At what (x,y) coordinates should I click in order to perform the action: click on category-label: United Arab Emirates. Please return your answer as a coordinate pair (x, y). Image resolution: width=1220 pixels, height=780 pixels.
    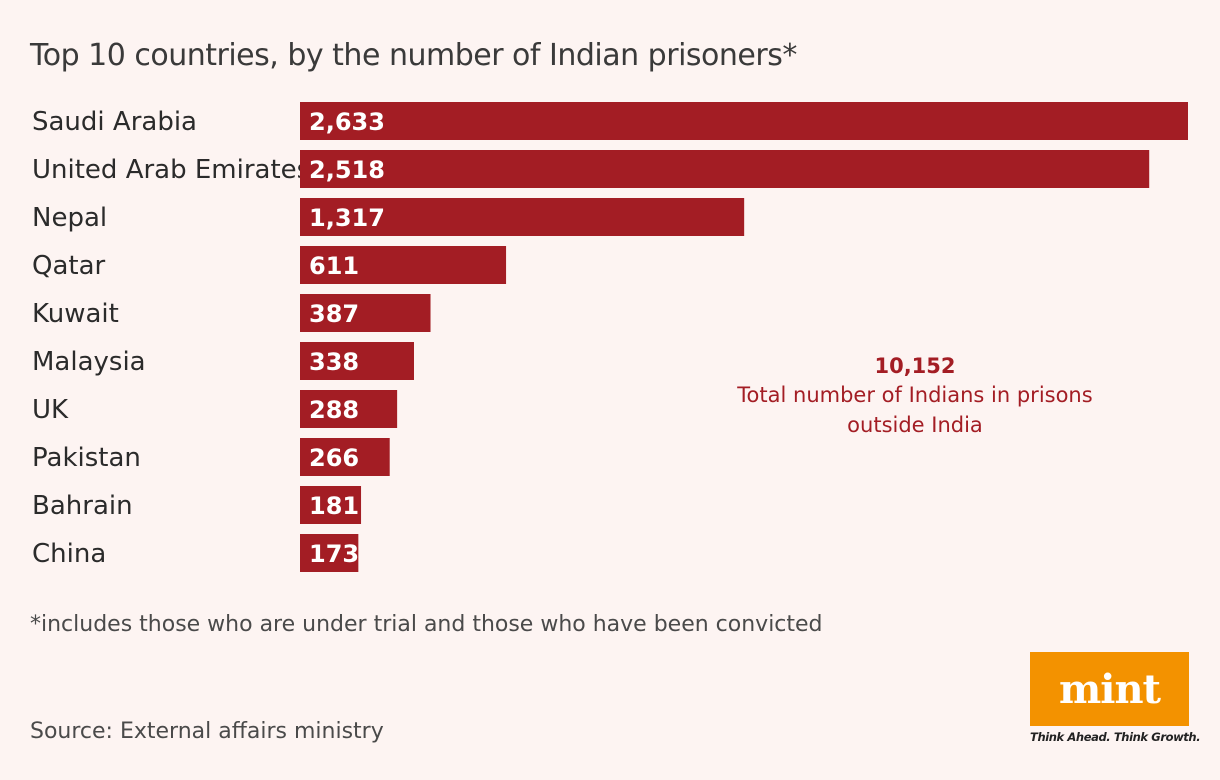
    Looking at the image, I should click on (171, 170).